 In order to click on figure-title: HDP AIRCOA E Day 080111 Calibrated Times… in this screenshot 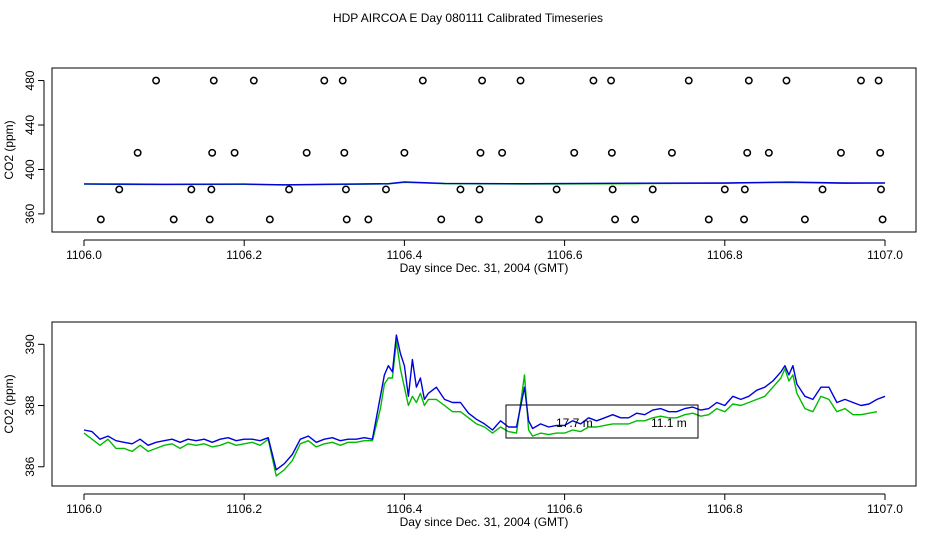, I will do `click(468, 18)`.